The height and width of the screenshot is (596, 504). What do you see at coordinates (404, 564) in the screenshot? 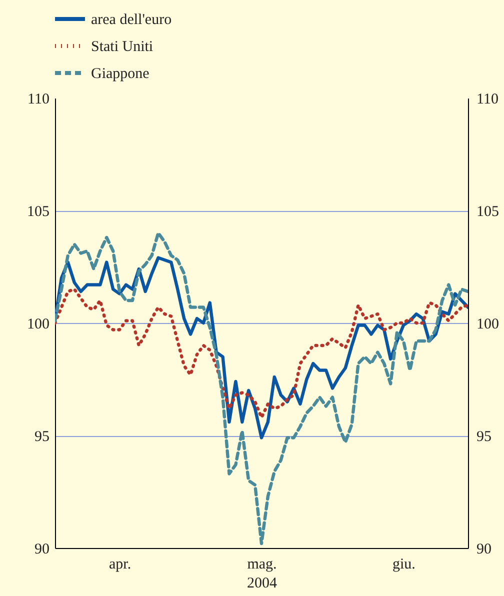
I see `x-tick-label: giu.` at bounding box center [404, 564].